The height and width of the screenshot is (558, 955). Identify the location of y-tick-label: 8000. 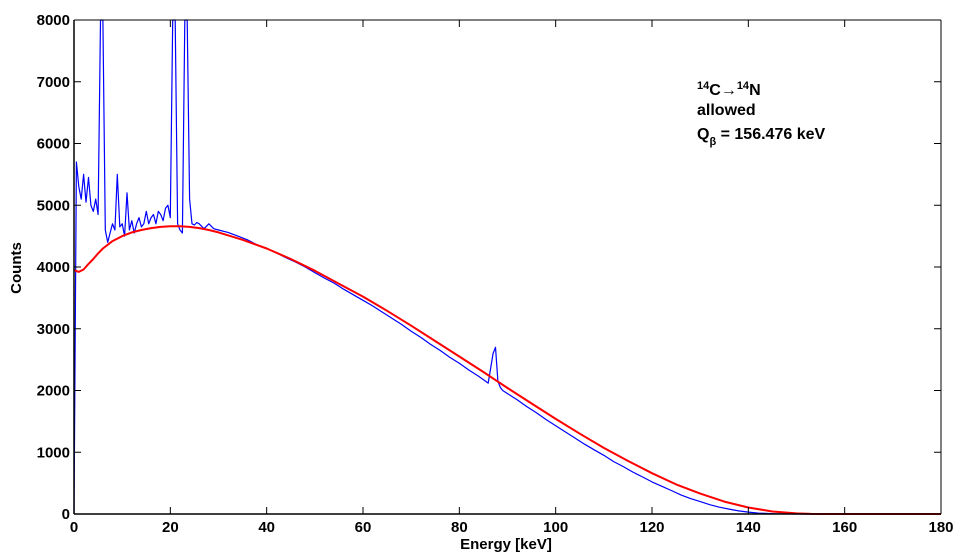
(53, 20).